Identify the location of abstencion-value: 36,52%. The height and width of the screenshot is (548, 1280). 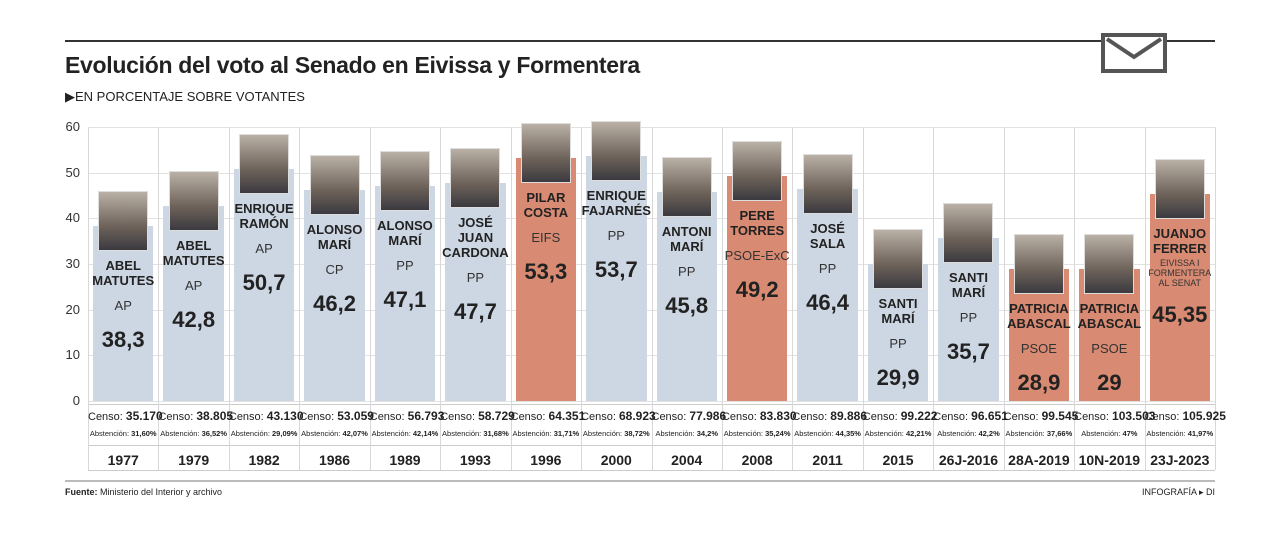
(214, 433).